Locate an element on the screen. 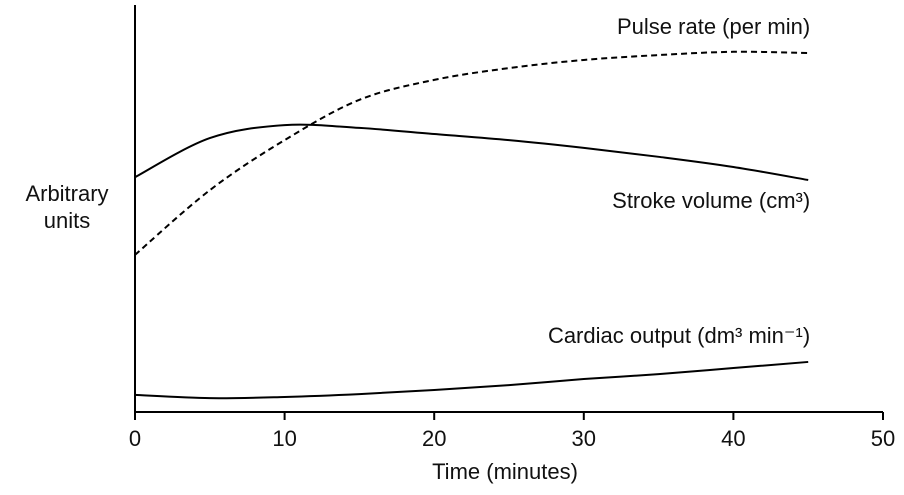 Image resolution: width=904 pixels, height=495 pixels. x-tick-label: 40 is located at coordinates (733, 438).